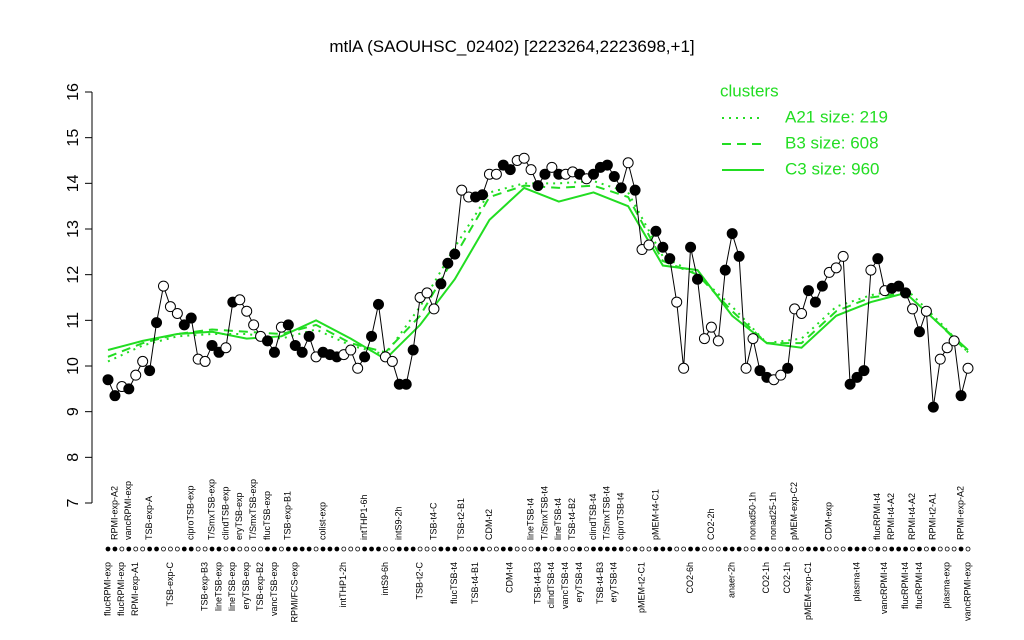 The image size is (1024, 640). What do you see at coordinates (73, 138) in the screenshot?
I see `y-tick-label: 15` at bounding box center [73, 138].